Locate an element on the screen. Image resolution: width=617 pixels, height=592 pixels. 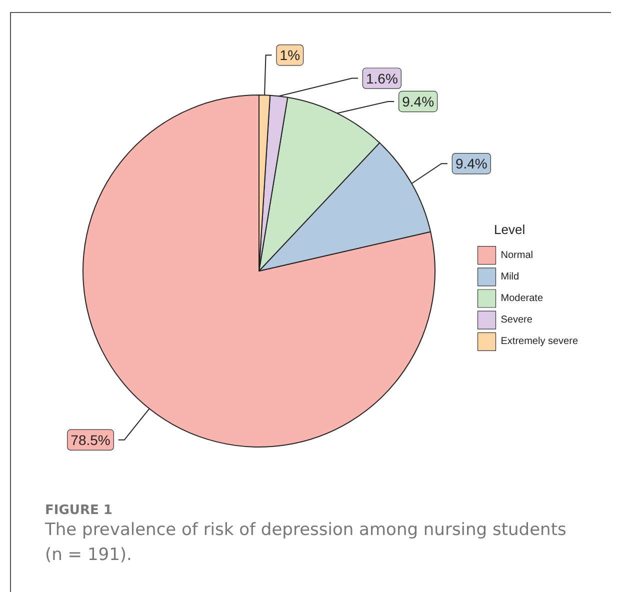
text: The prevalence of risk of depression among nursing students (n = 191). is located at coordinates (306, 543).